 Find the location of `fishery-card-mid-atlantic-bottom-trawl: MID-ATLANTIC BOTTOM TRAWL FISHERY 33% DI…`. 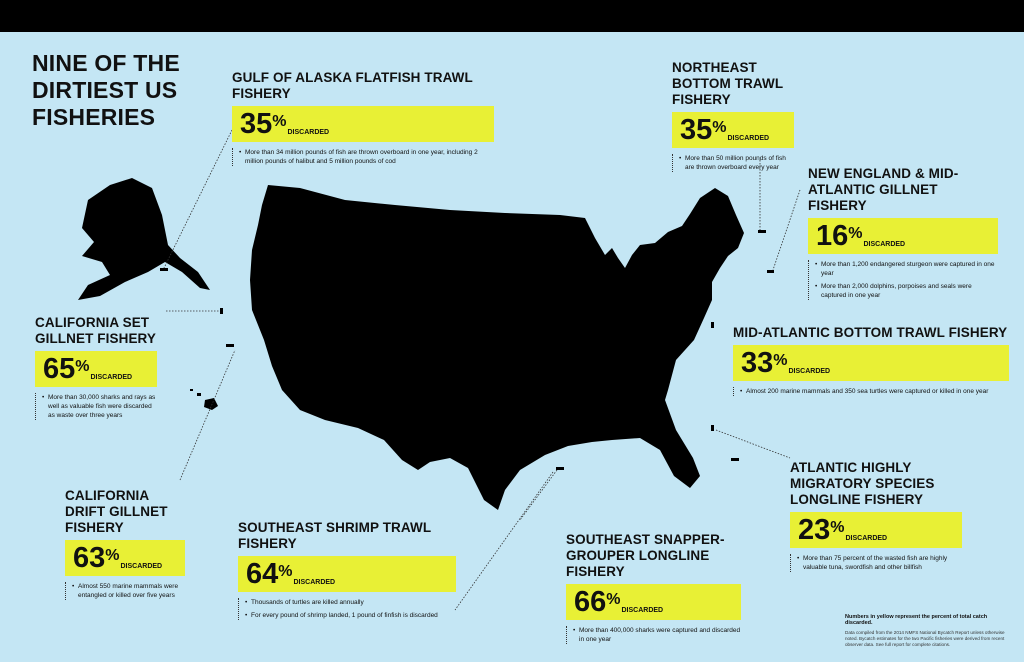

fishery-card-mid-atlantic-bottom-trawl: MID-ATLANTIC BOTTOM TRAWL FISHERY 33% DI… is located at coordinates (871, 362).